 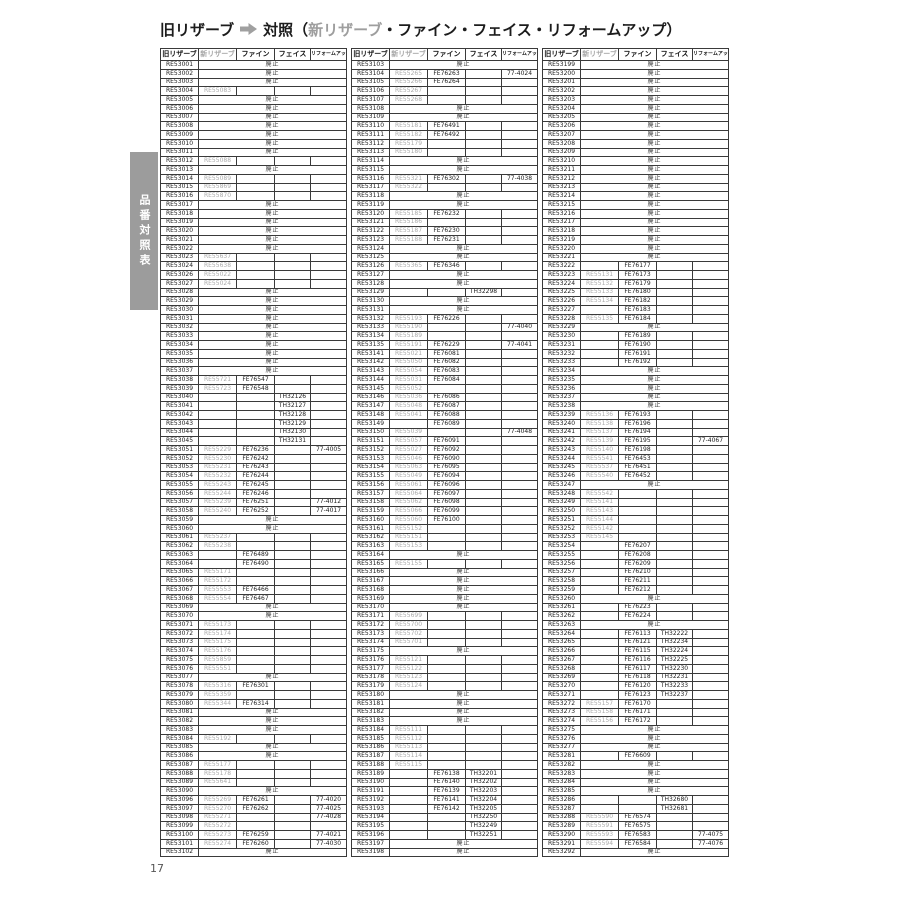 I want to click on old-code-cell: RE53146, so click(x=370, y=397).